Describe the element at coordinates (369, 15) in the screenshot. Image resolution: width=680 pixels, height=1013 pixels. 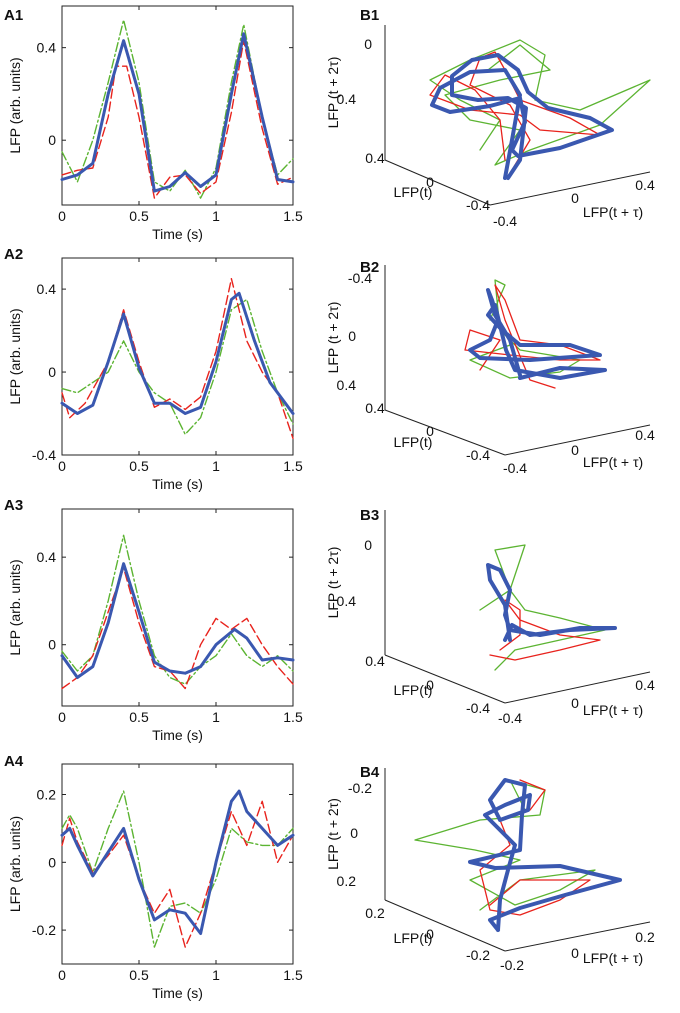
I see `panel-label: B1` at that location.